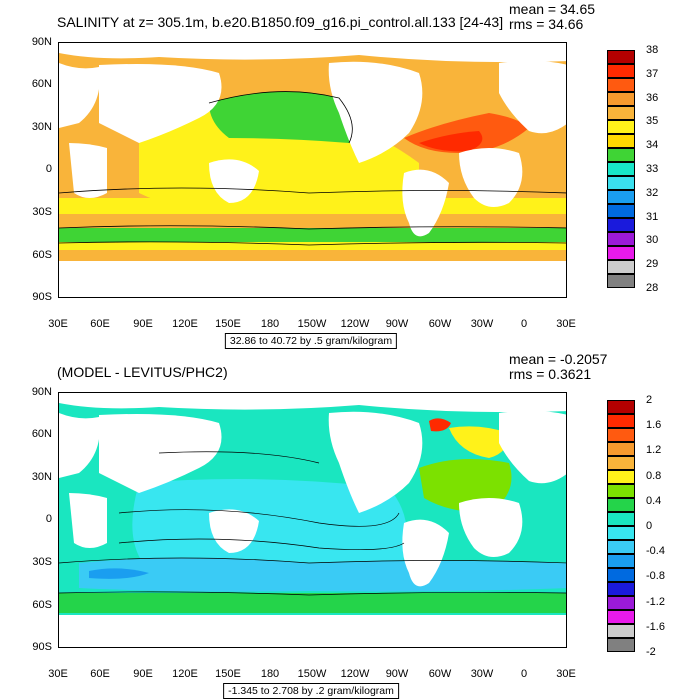 This screenshot has height=700, width=700. I want to click on legend-label: 28, so click(652, 288).